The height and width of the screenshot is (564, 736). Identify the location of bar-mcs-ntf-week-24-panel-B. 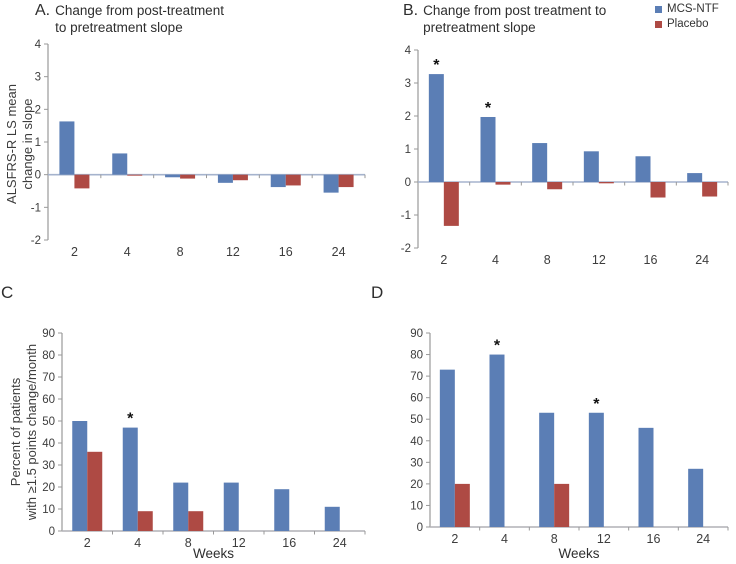
(695, 177).